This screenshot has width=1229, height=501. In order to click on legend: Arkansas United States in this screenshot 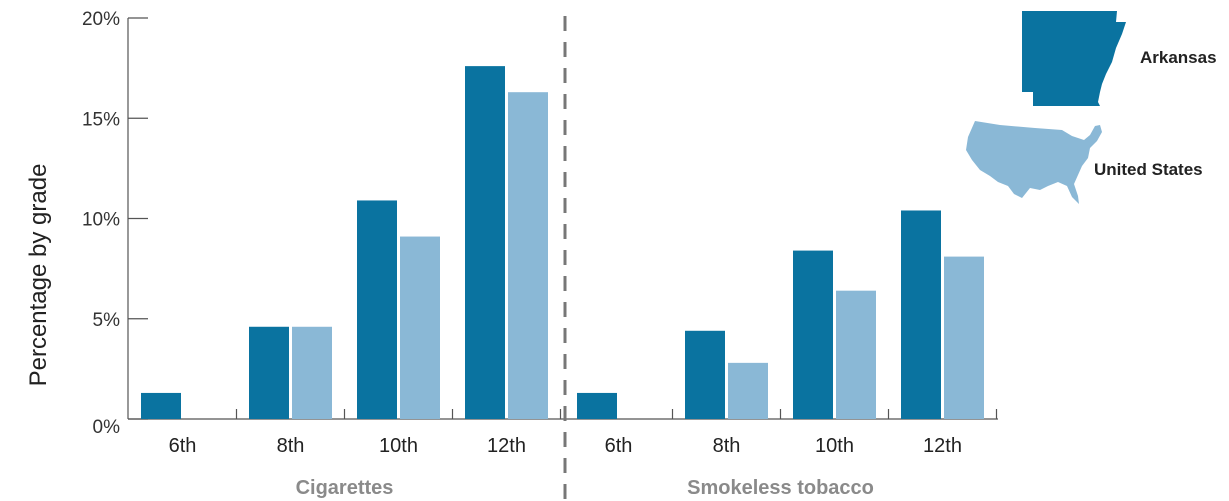, I will do `click(1091, 107)`.